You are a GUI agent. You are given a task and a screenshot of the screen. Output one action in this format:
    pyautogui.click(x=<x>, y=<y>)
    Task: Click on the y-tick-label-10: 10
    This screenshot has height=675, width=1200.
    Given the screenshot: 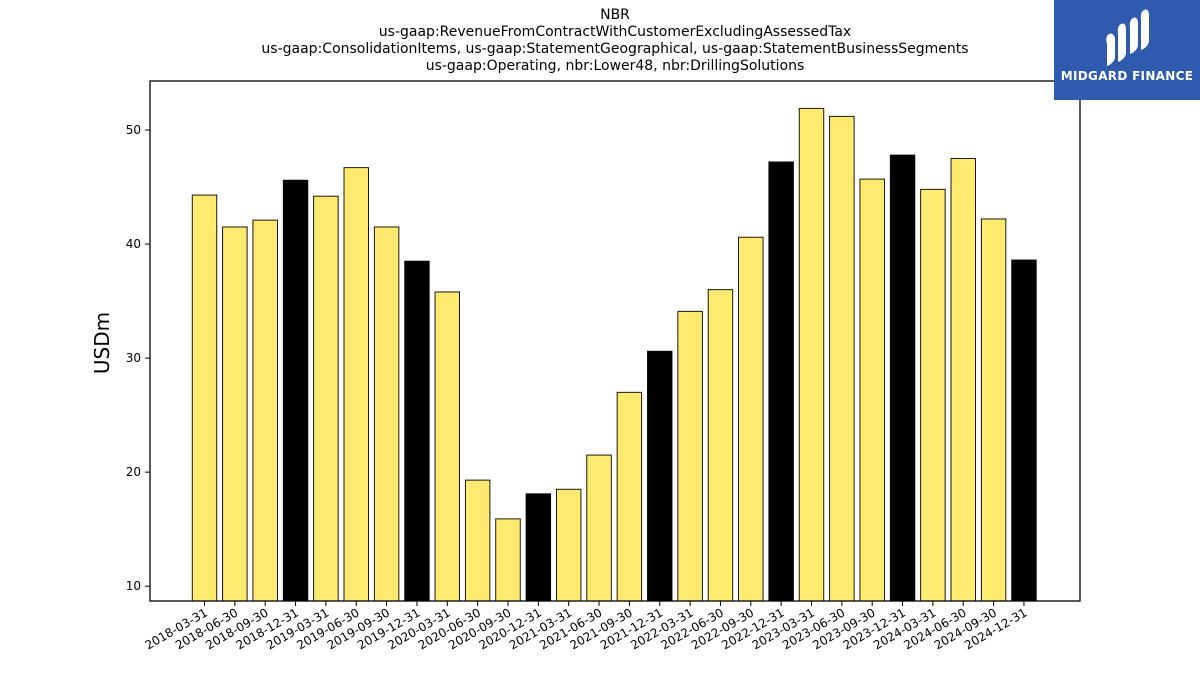 What is the action you would take?
    pyautogui.click(x=133, y=586)
    